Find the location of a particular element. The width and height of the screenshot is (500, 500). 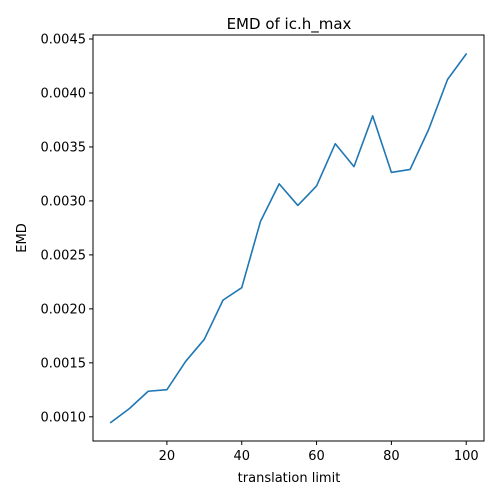

chart-title: EMD of ic.h_max is located at coordinates (289, 24).